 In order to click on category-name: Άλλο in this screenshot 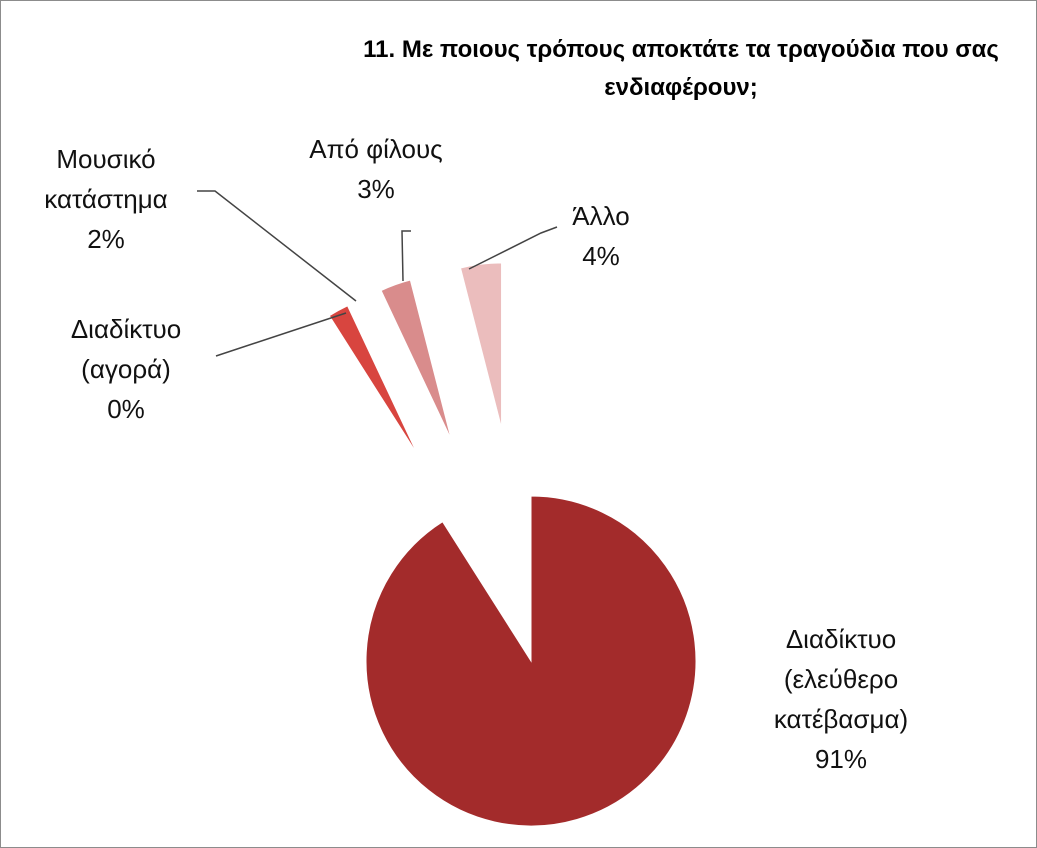, I will do `click(601, 216)`.